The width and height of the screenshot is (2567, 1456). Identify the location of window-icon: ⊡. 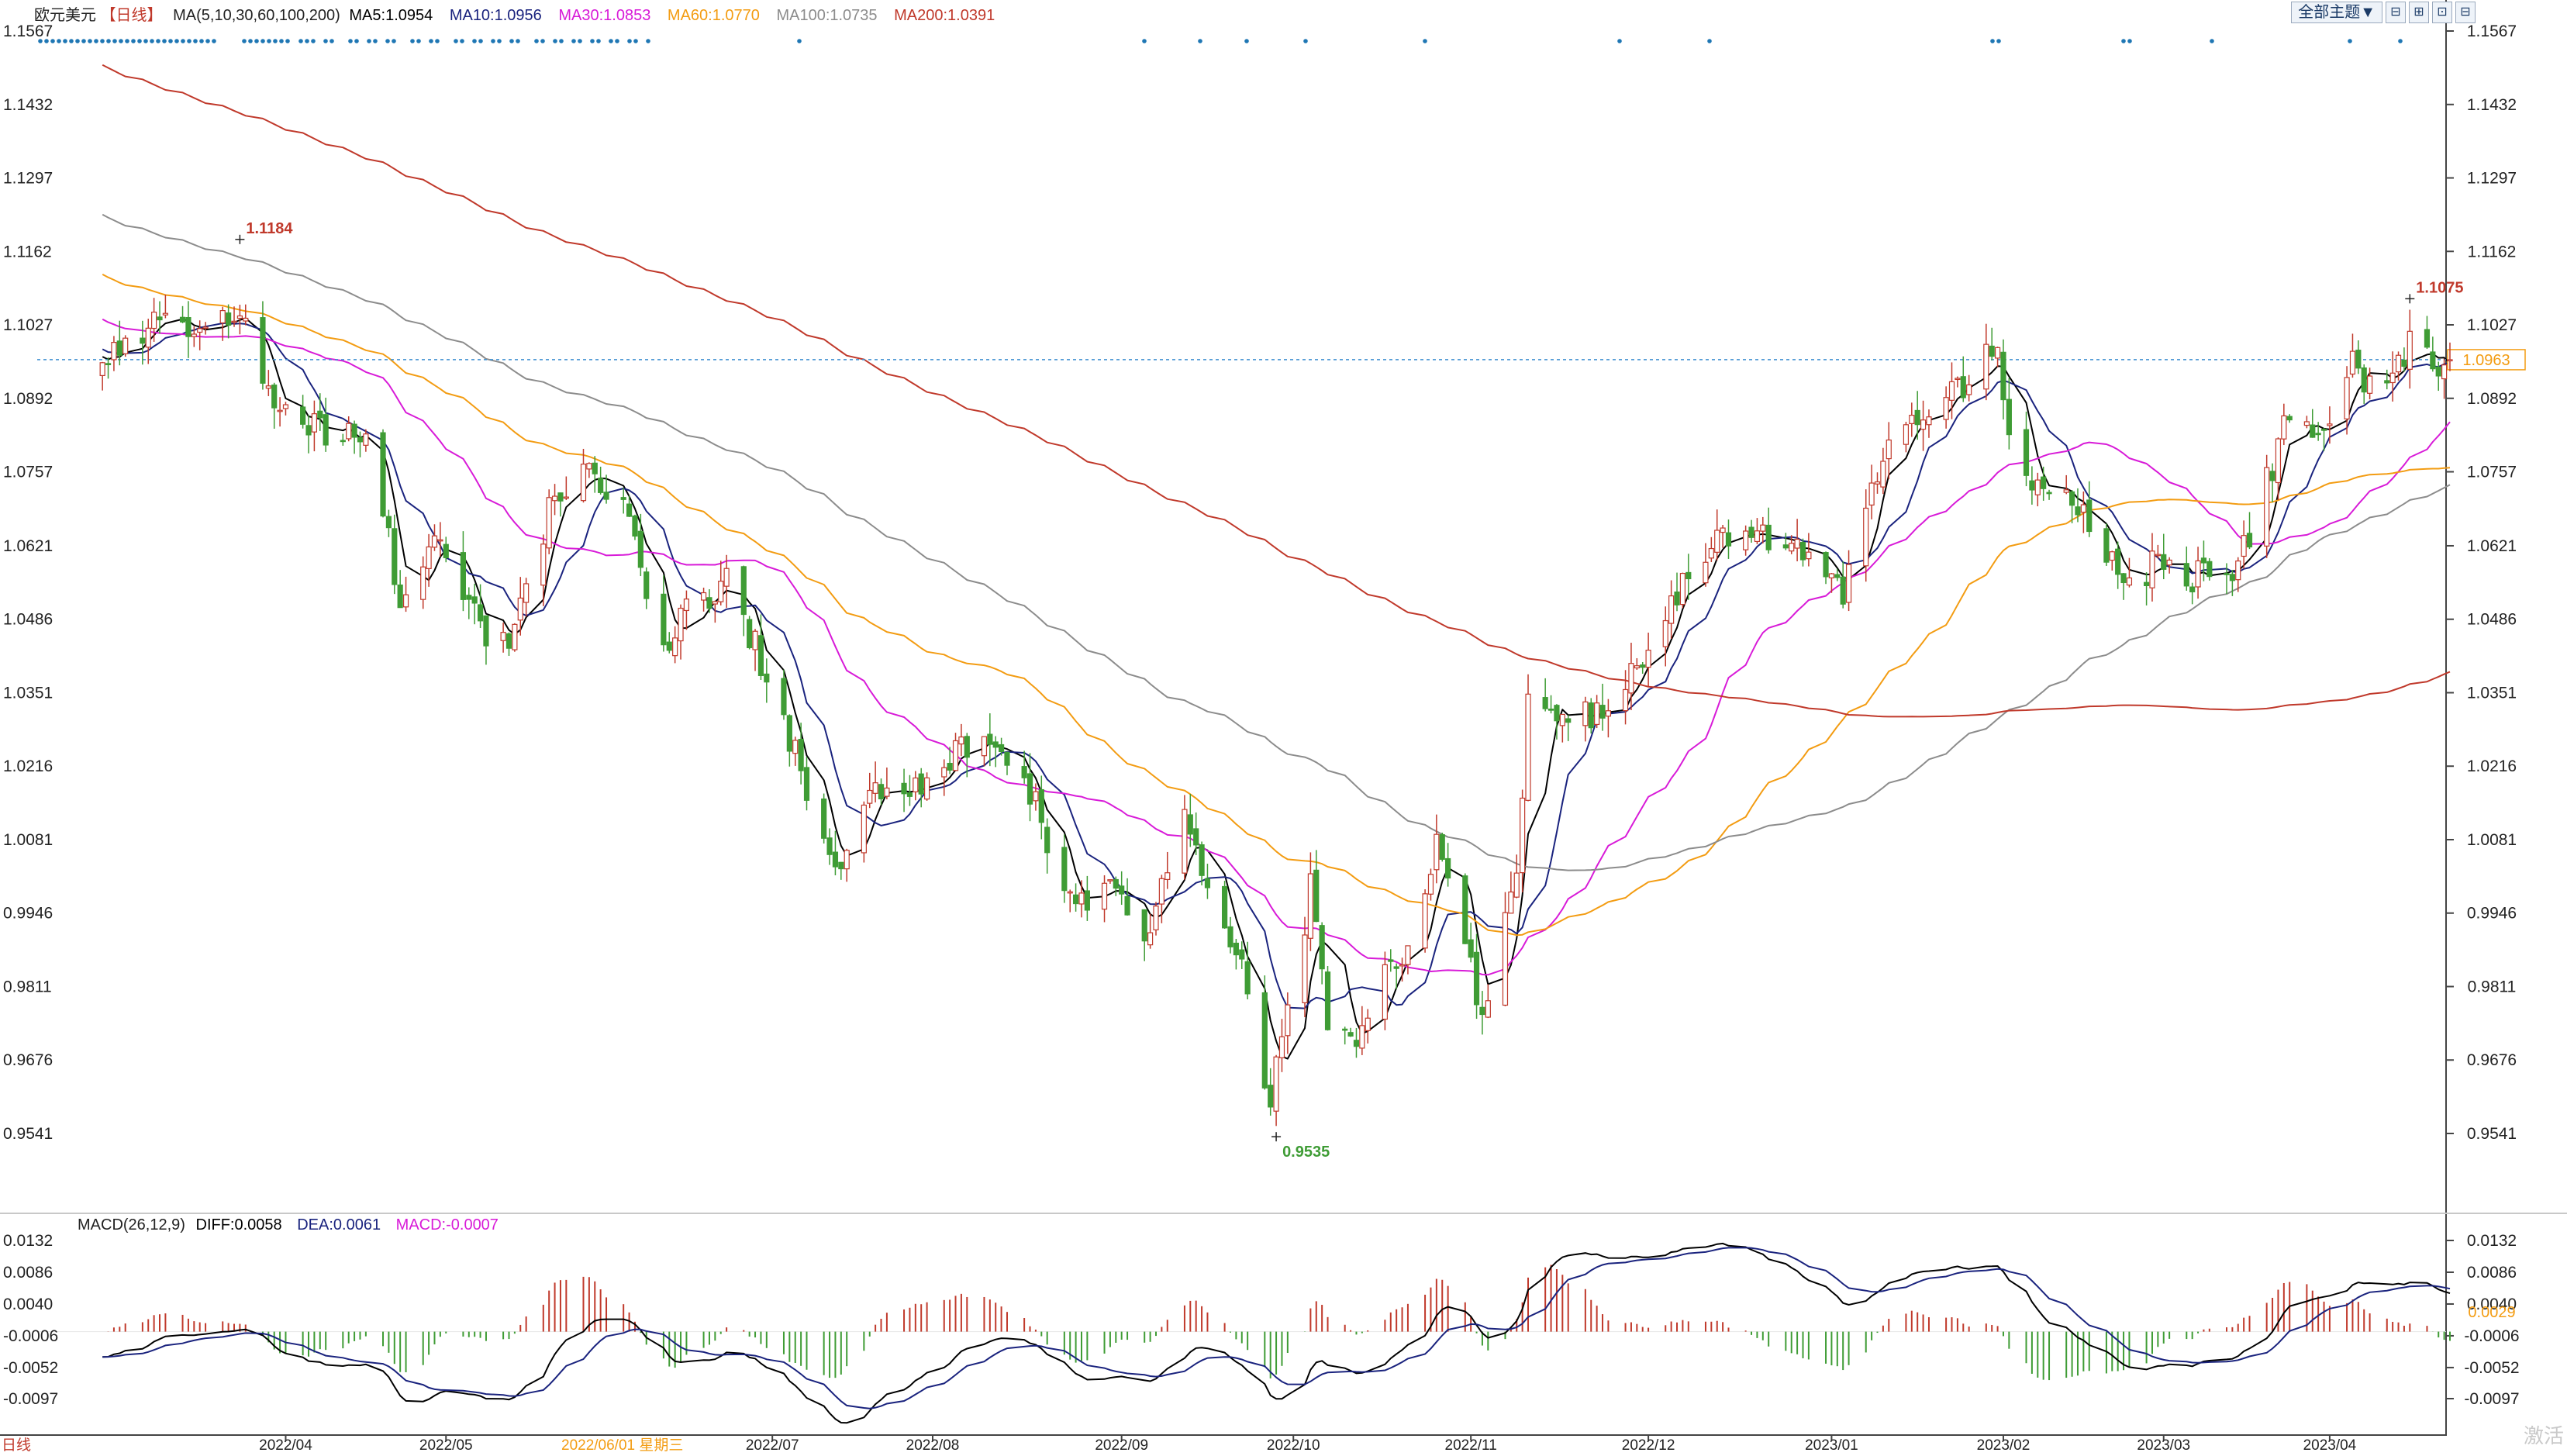
(2442, 13).